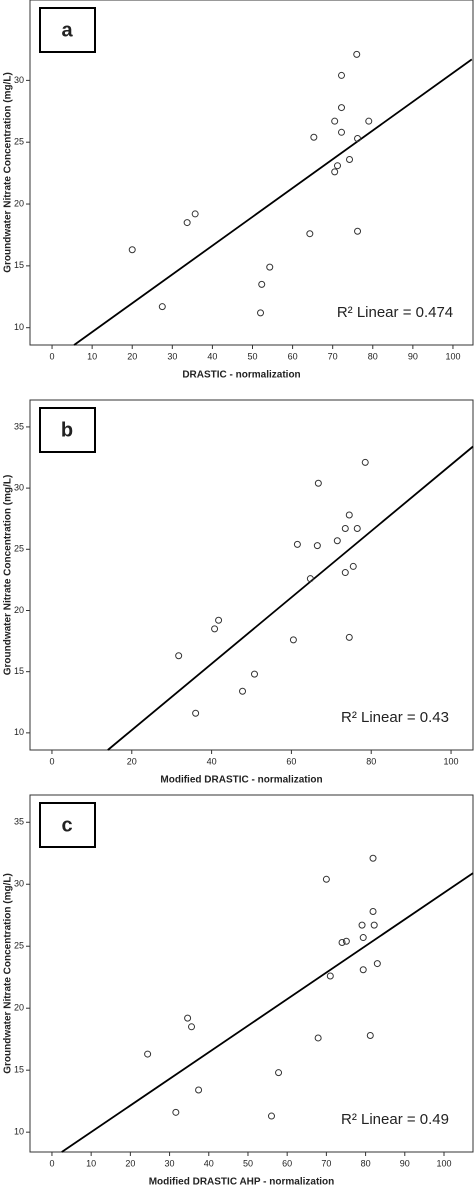  Describe the element at coordinates (395, 312) in the screenshot. I see `annotation: R² Linear = 0.474` at that location.